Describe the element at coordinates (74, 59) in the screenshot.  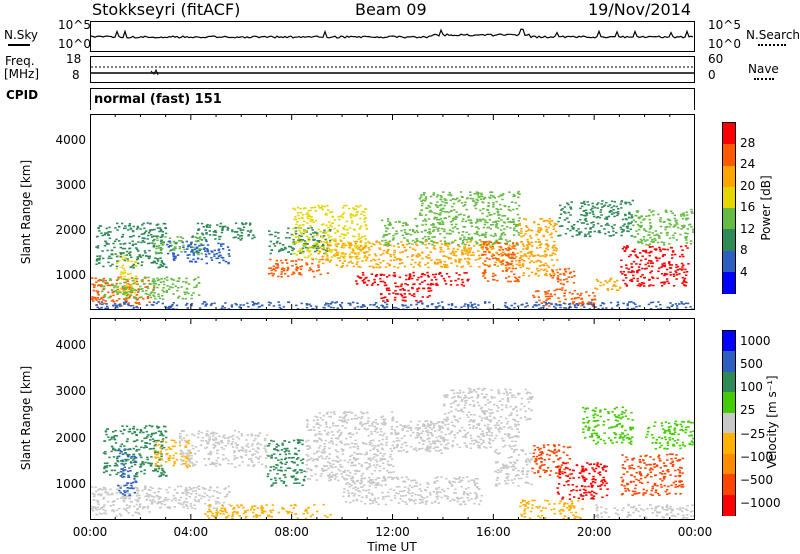
I see `freq-left-tick-top: 18` at that location.